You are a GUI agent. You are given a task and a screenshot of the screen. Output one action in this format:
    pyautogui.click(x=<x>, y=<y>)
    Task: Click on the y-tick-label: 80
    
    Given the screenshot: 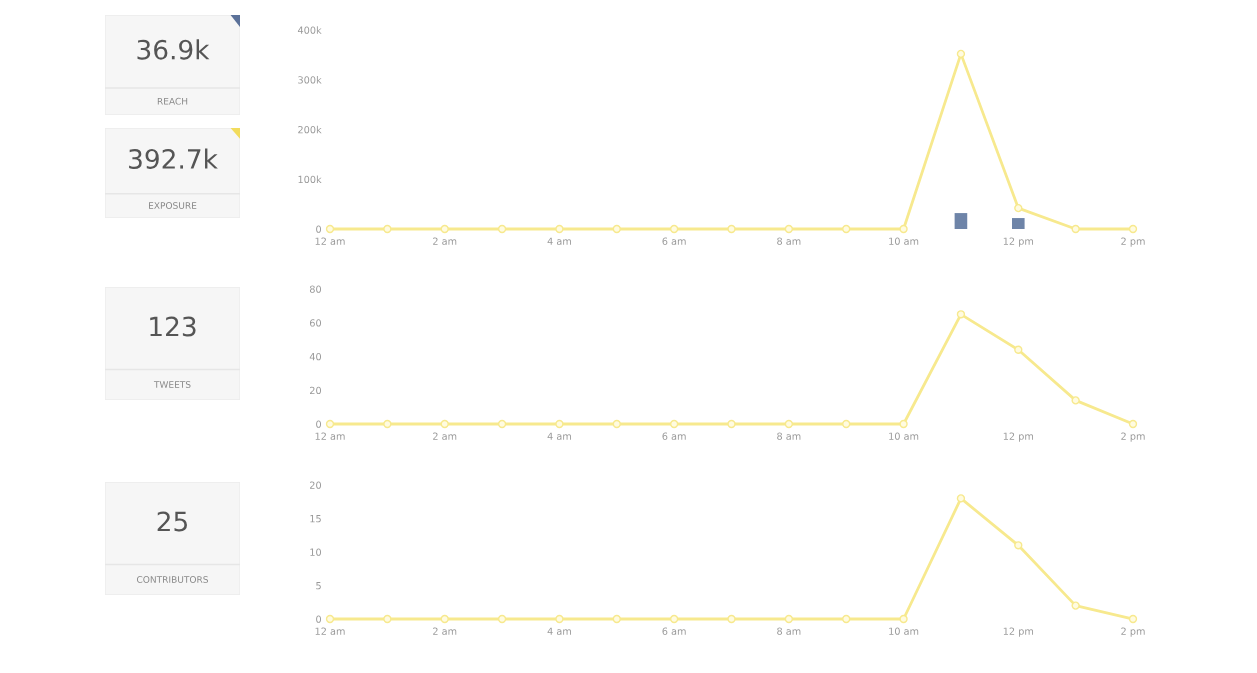 What is the action you would take?
    pyautogui.click(x=315, y=289)
    